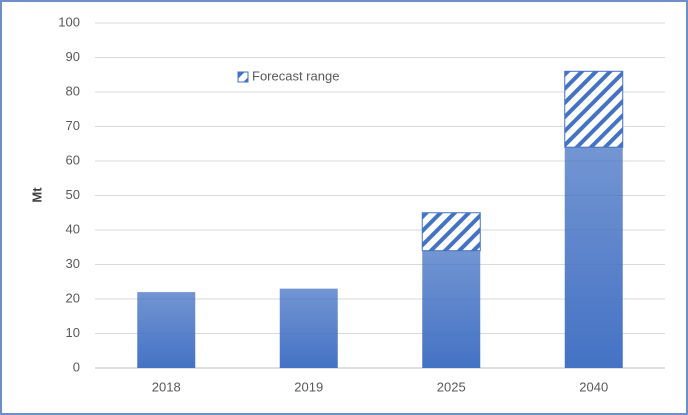 Image resolution: width=688 pixels, height=415 pixels. Describe the element at coordinates (73, 263) in the screenshot. I see `y-tick-label: 30` at that location.